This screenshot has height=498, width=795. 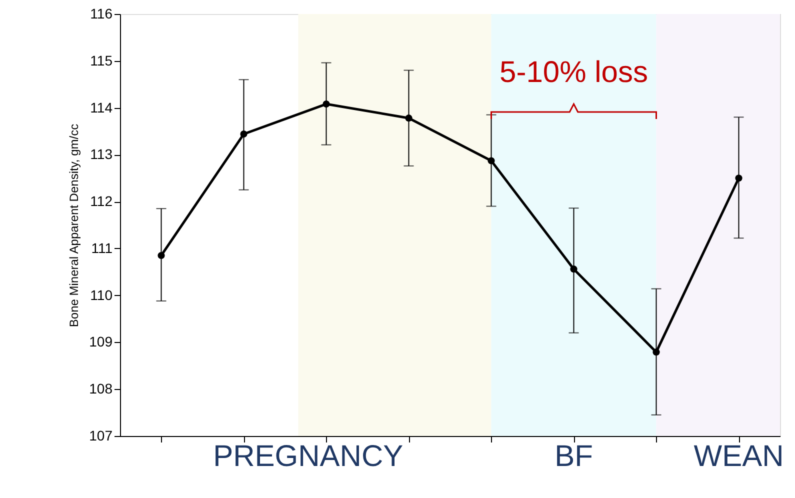 What do you see at coordinates (574, 72) in the screenshot?
I see `annotation: 5-10% loss` at bounding box center [574, 72].